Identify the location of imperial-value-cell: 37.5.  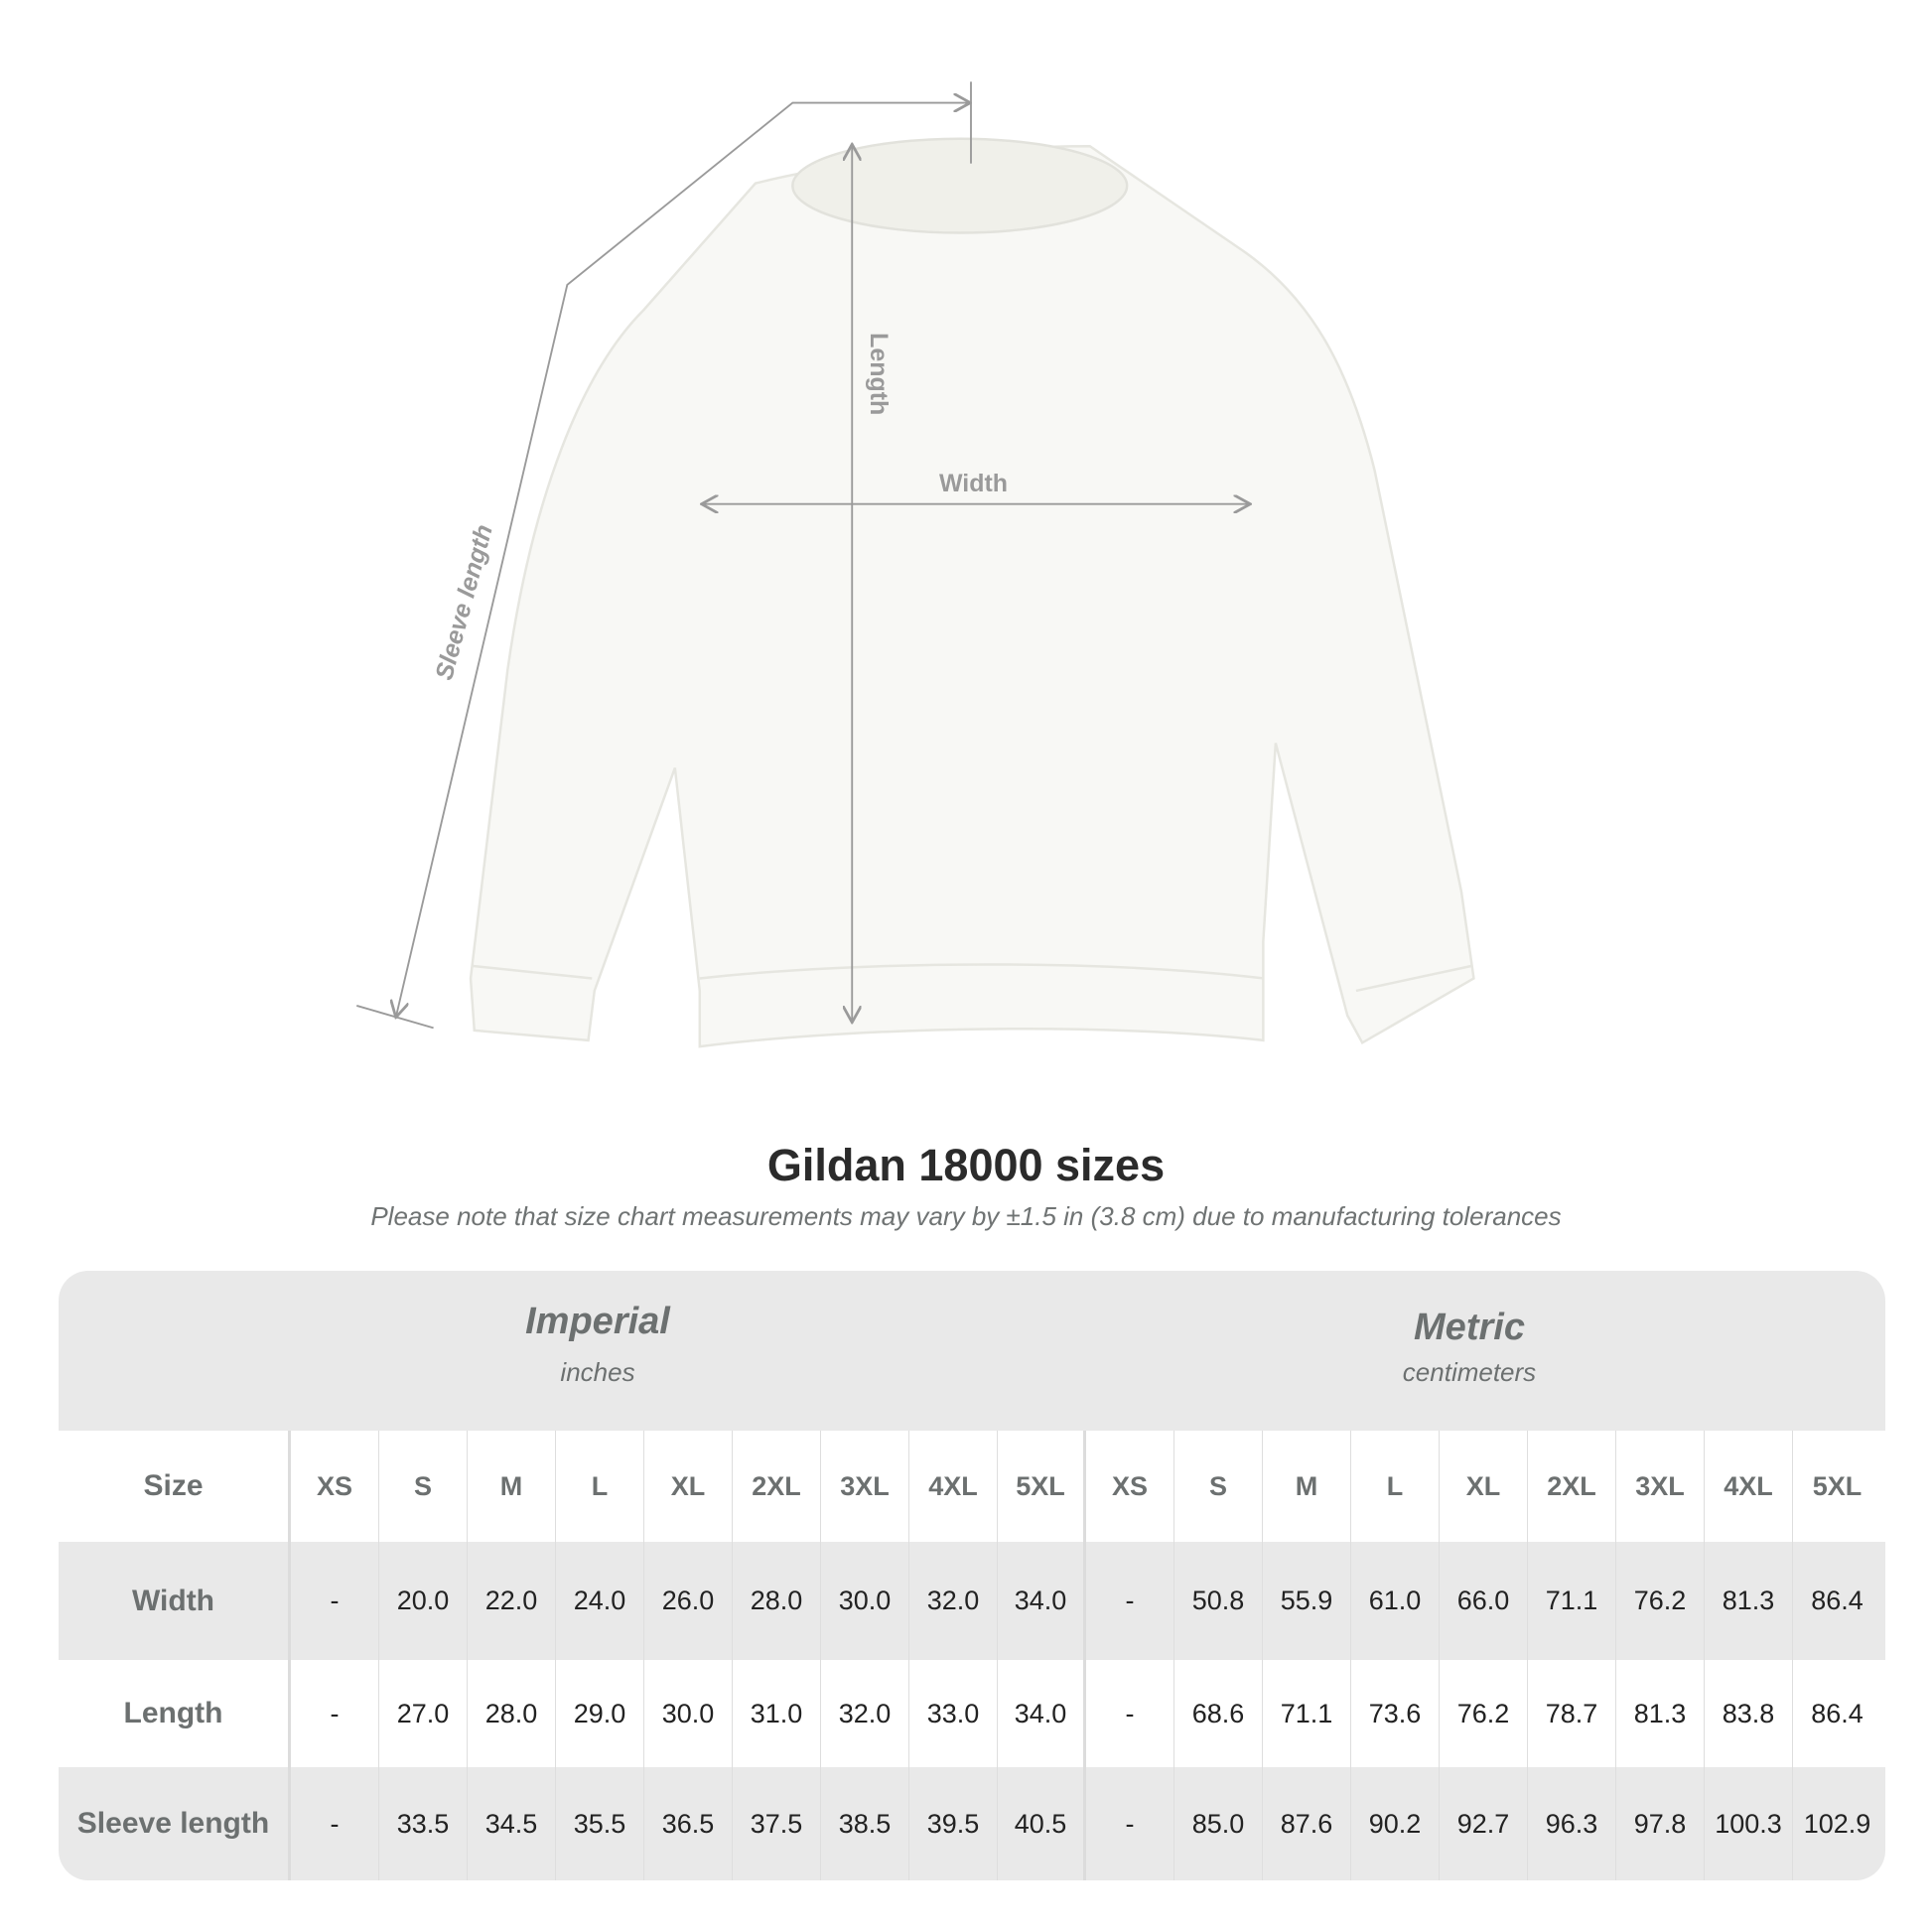
(777, 1823).